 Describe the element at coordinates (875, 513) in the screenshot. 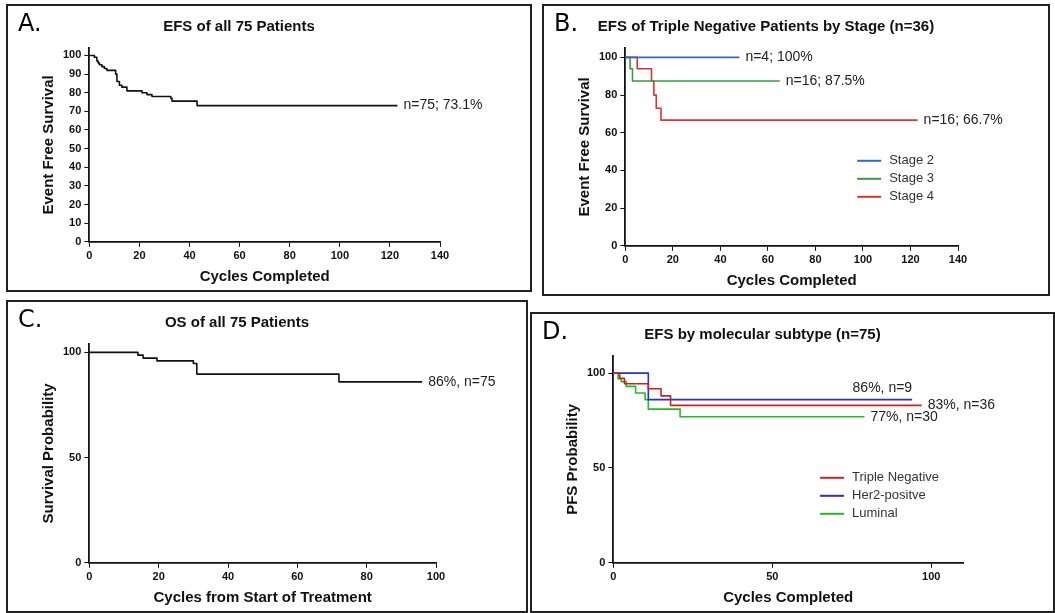

I see `legend-label: Luminal` at that location.